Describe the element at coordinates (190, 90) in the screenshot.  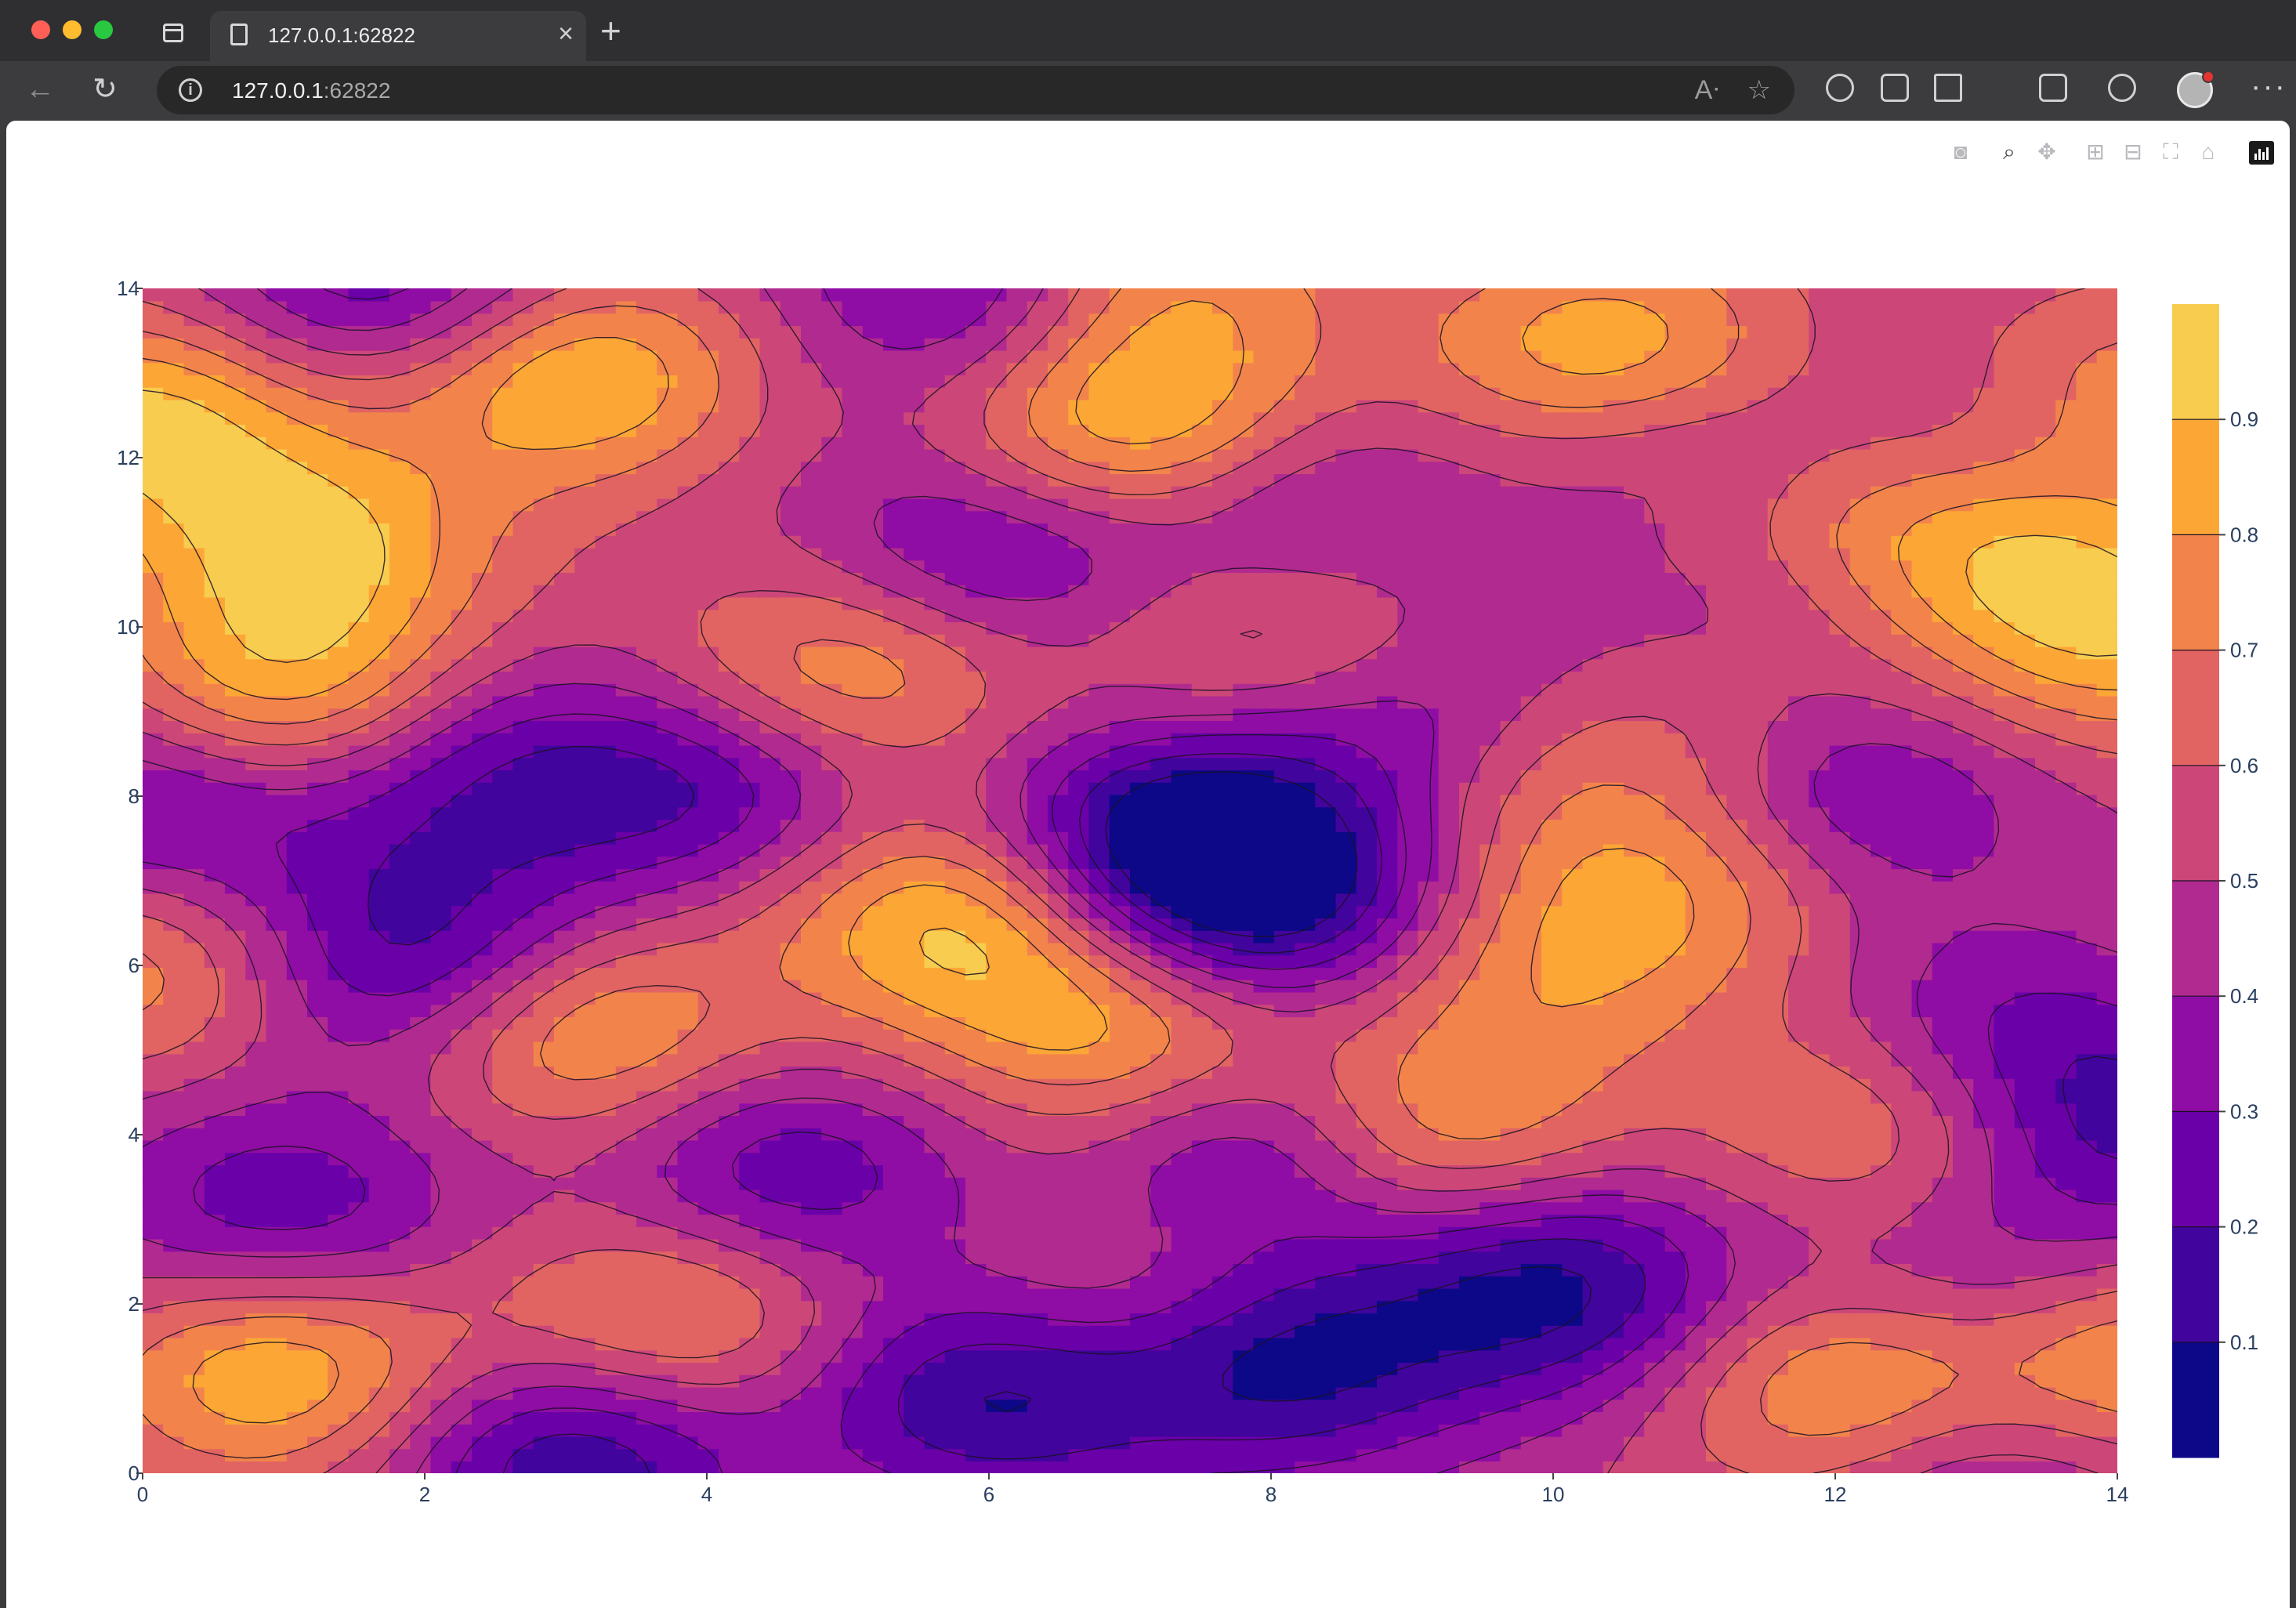
I see `info-icon: i` at that location.